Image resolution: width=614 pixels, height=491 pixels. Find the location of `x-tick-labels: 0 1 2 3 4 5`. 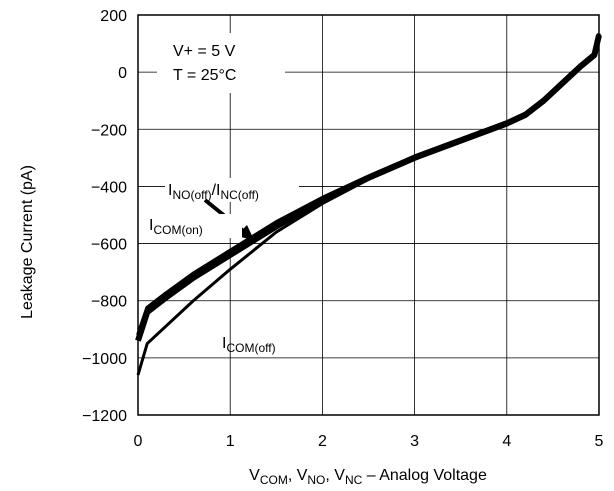

x-tick-labels: 0 1 2 3 4 5 is located at coordinates (369, 441).